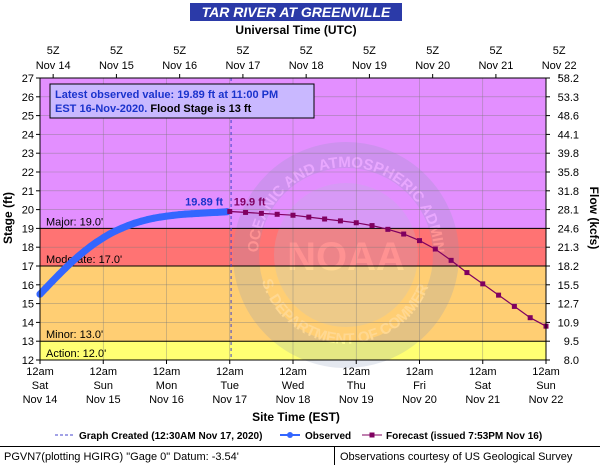 This screenshot has width=600, height=465. I want to click on bottom-tick-time-5: 12am, so click(356, 372).